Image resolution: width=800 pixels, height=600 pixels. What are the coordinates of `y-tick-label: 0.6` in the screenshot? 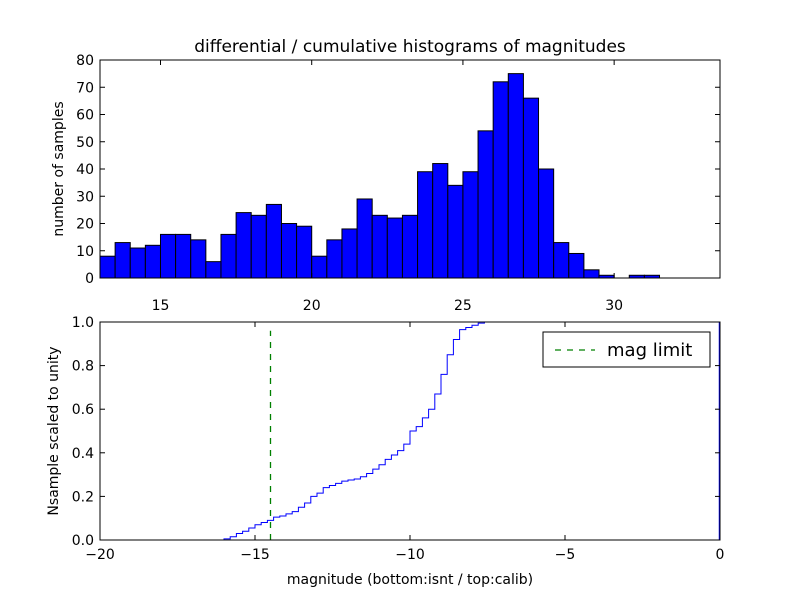 It's located at (83, 410).